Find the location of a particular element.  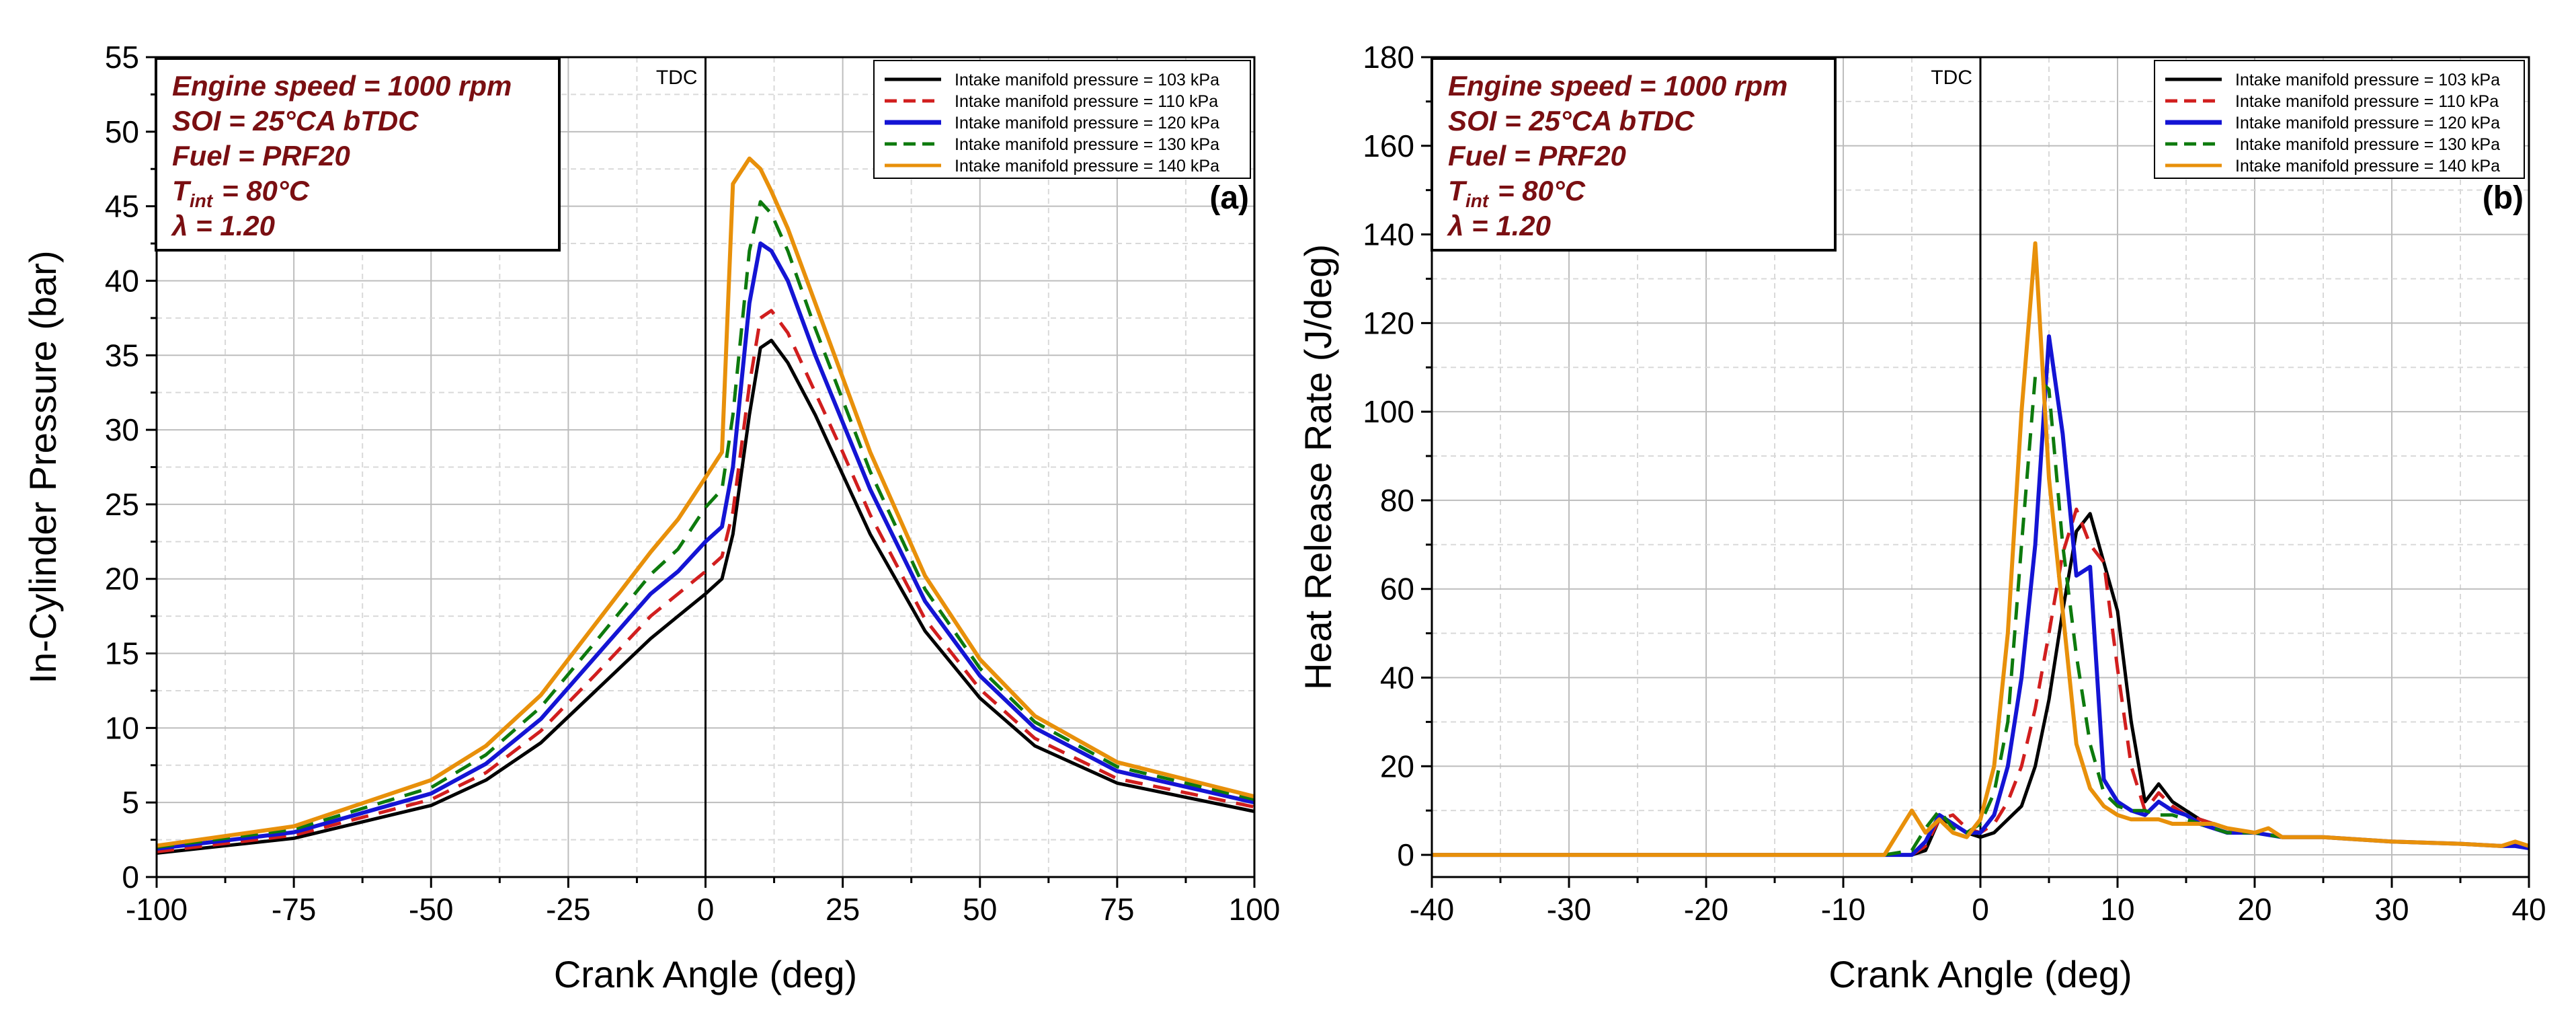

y-tick-label: 25 is located at coordinates (122, 504).